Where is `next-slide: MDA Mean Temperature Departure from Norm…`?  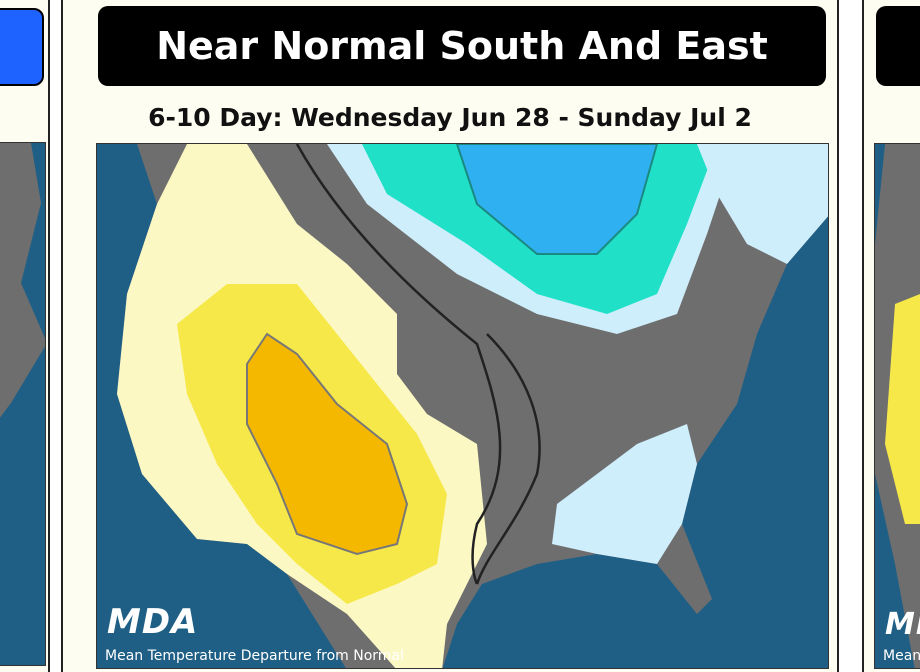
next-slide: MDA Mean Temperature Departure from Norm… is located at coordinates (891, 336).